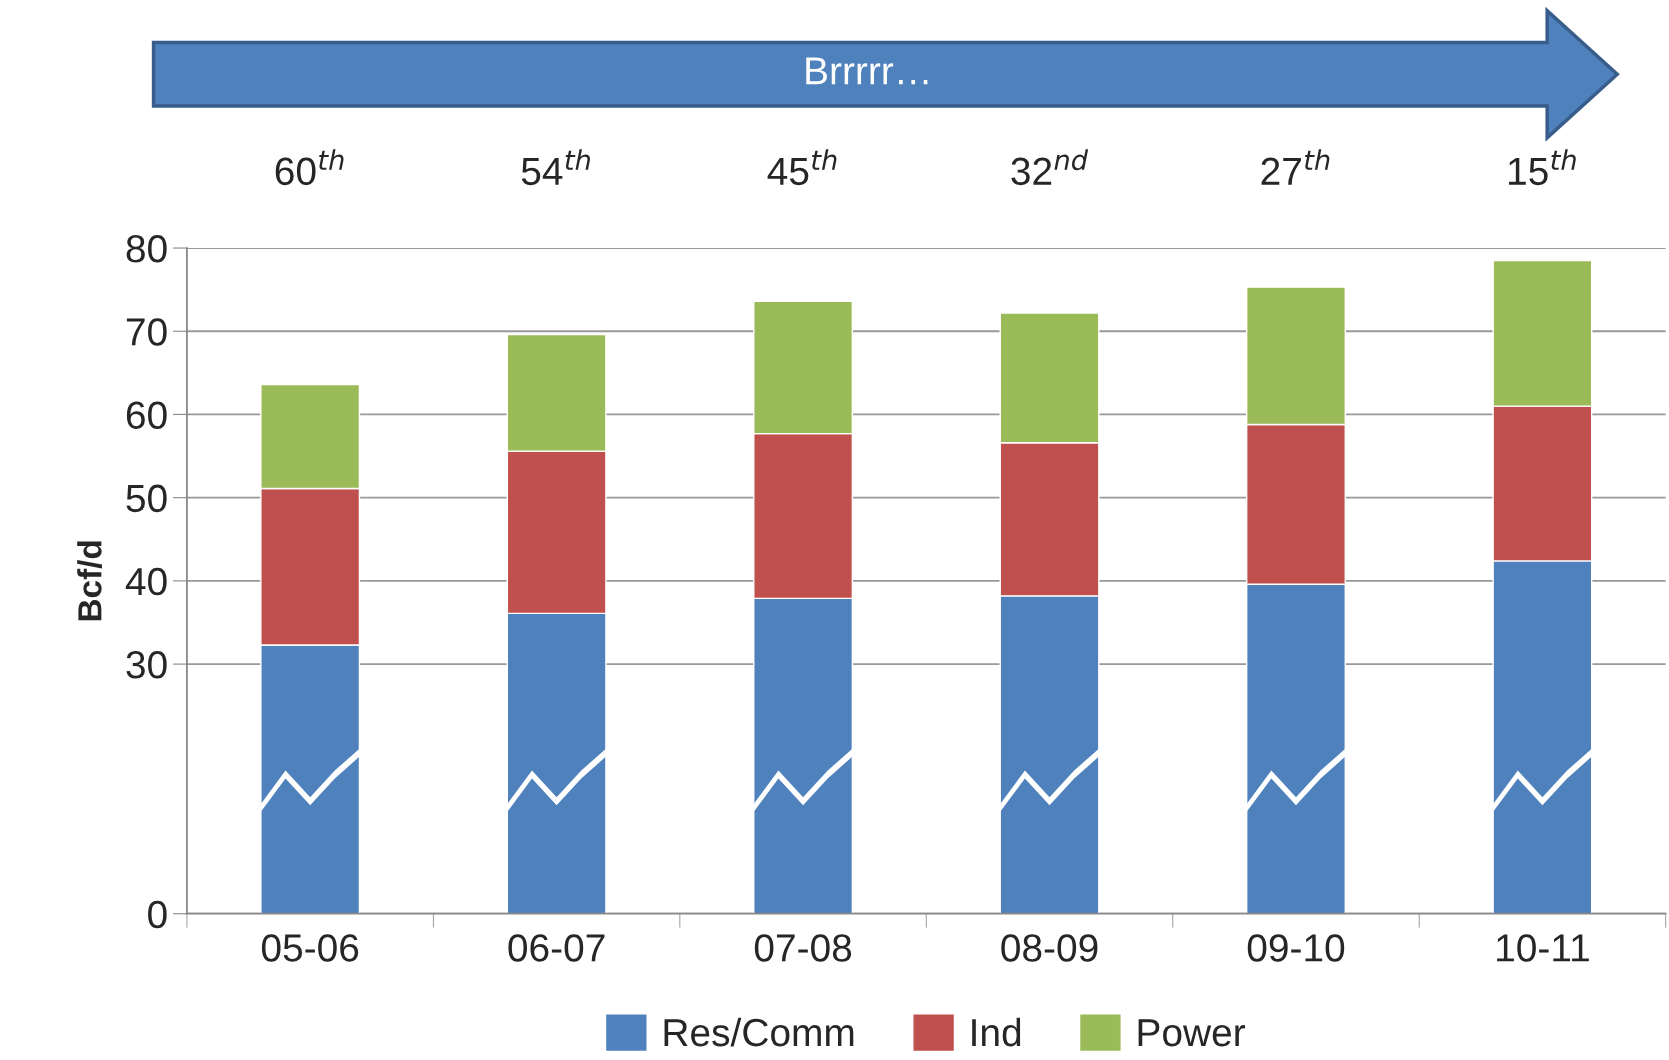 This screenshot has width=1669, height=1060. What do you see at coordinates (309, 167) in the screenshot?
I see `text: 60$^{th}$` at bounding box center [309, 167].